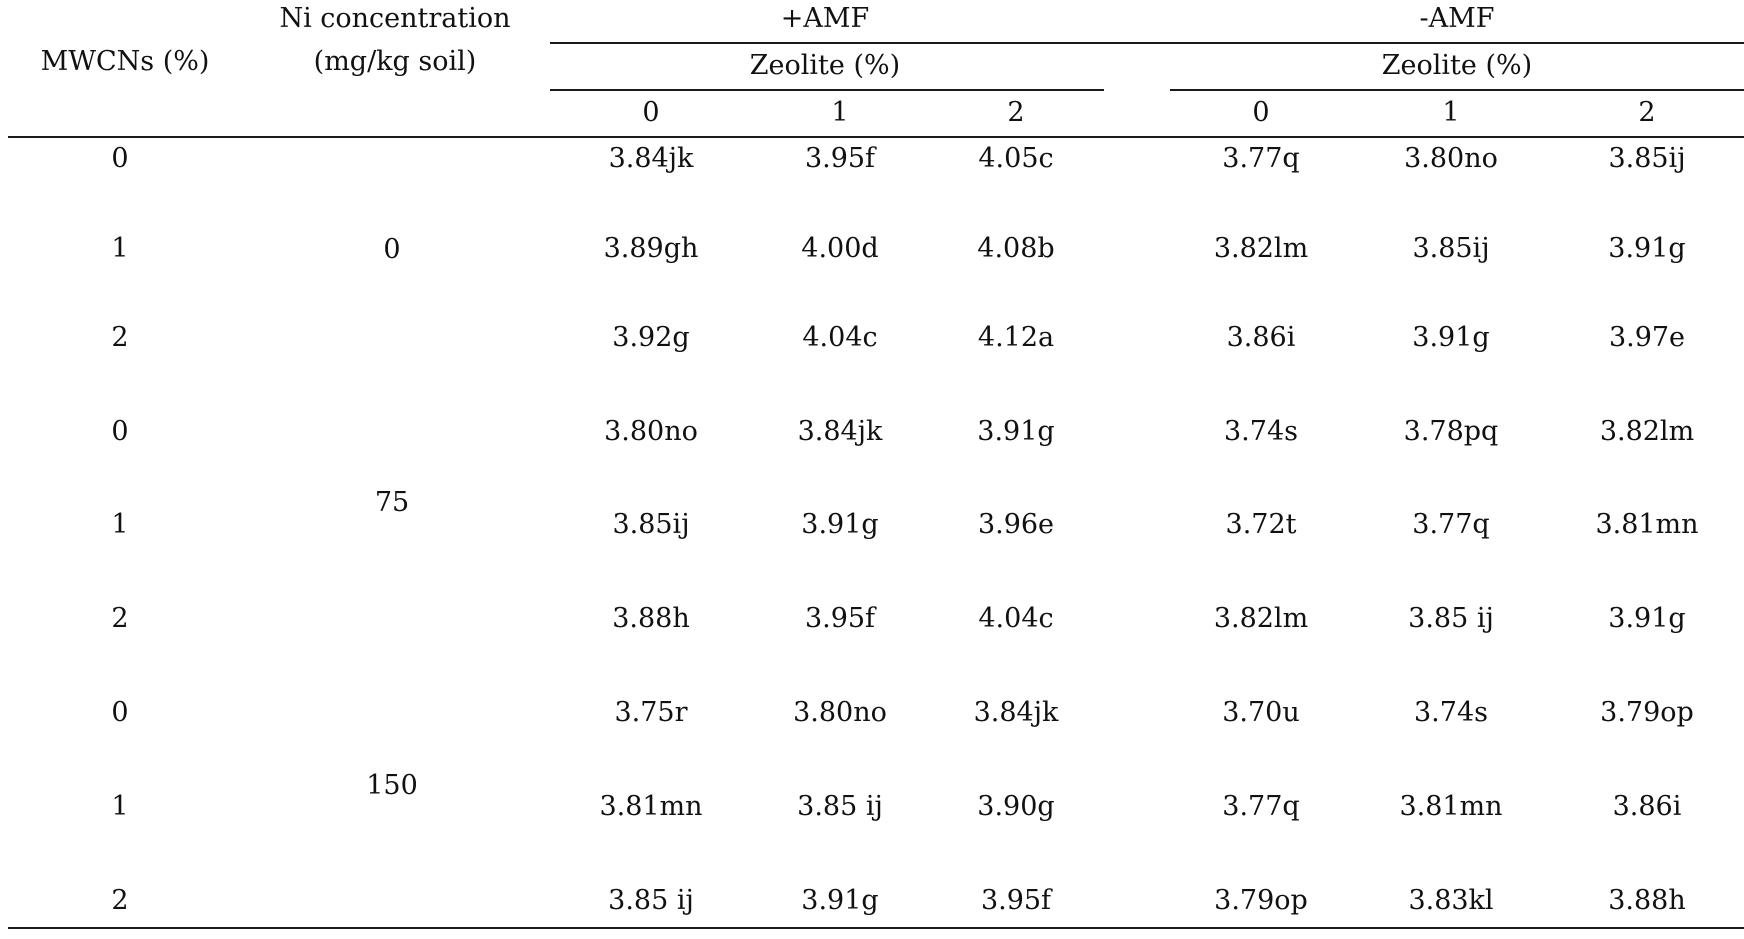  Describe the element at coordinates (1261, 712) in the screenshot. I see `table-cell: 3.70u` at that location.